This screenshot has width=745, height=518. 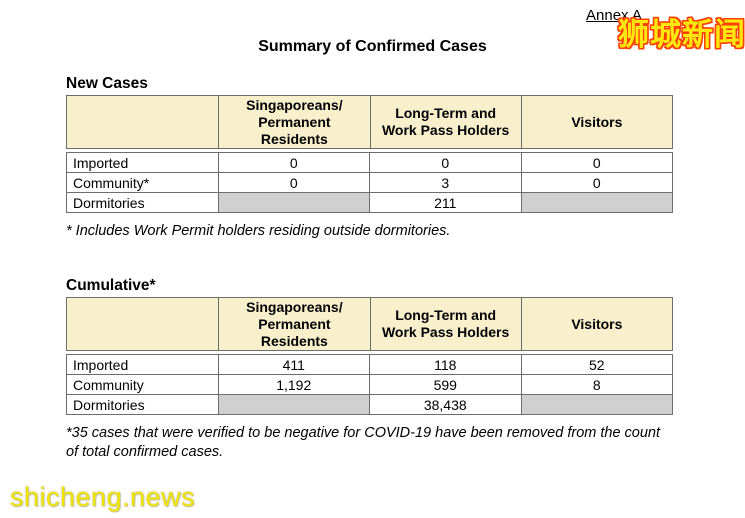 I want to click on table-row-imported: Imported 0 0 0, so click(x=369, y=162).